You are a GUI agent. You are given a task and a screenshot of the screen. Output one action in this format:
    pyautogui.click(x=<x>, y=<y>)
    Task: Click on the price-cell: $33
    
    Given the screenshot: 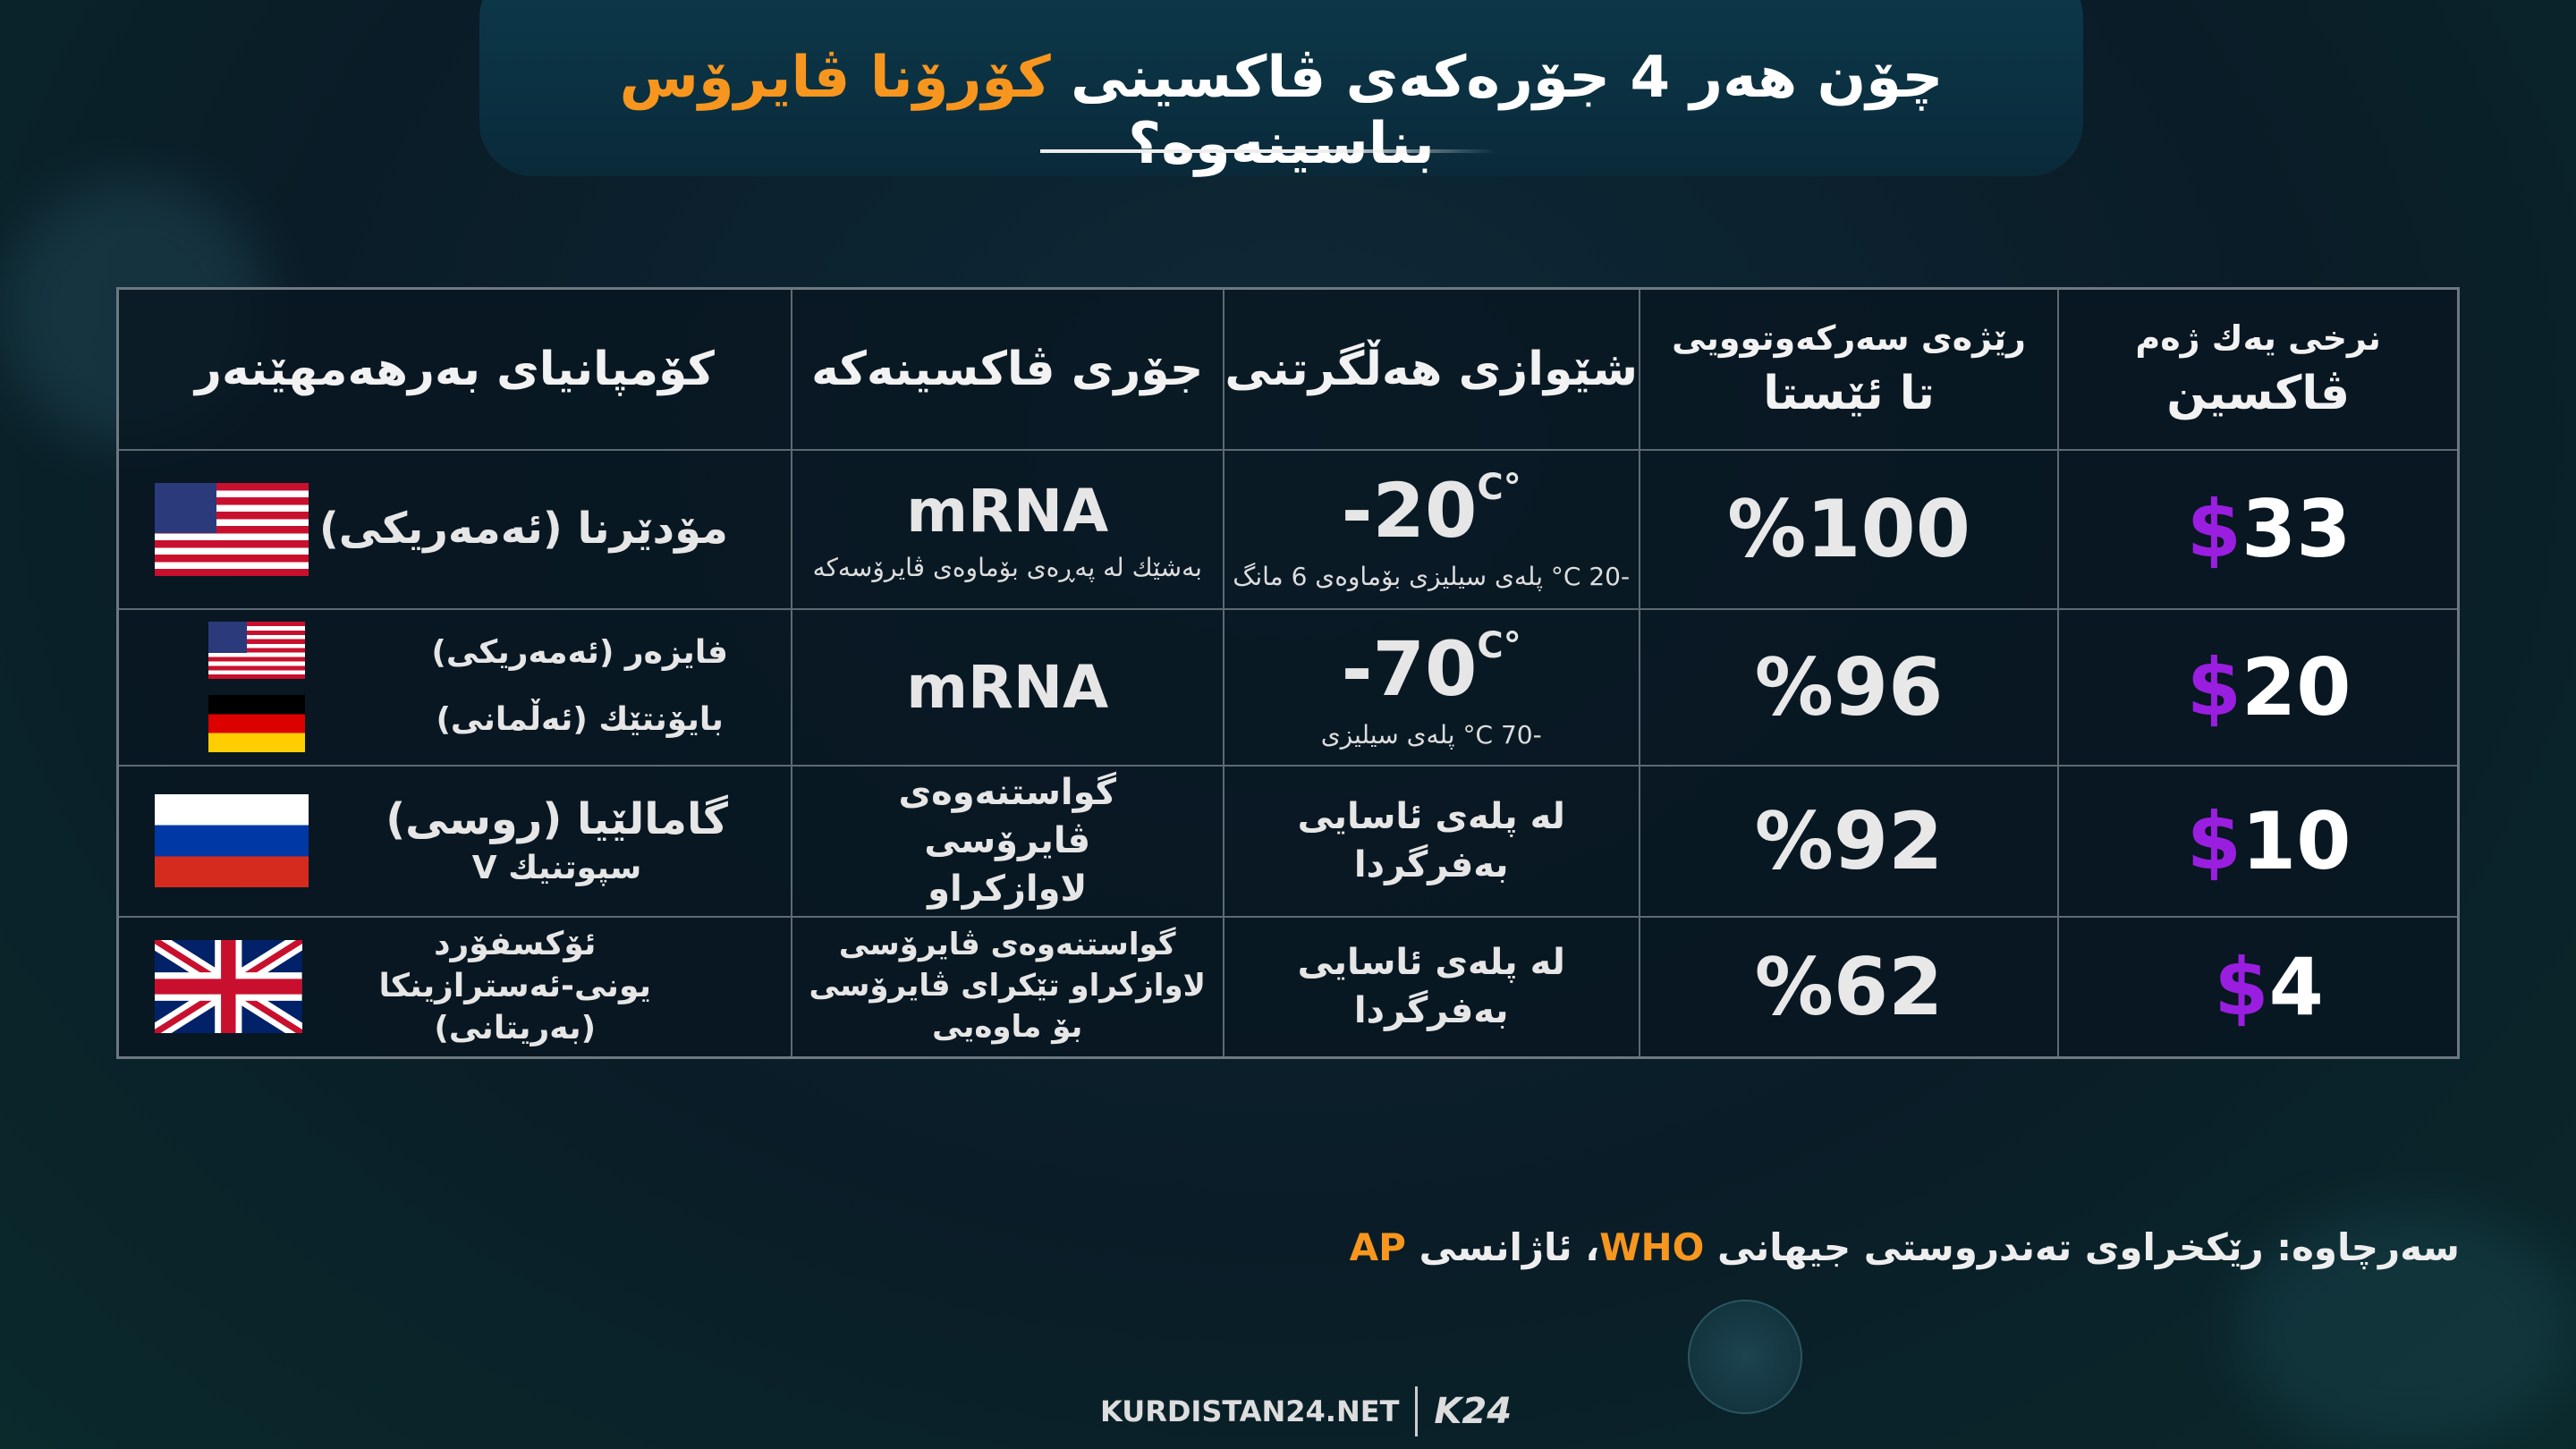 What is the action you would take?
    pyautogui.click(x=2258, y=529)
    